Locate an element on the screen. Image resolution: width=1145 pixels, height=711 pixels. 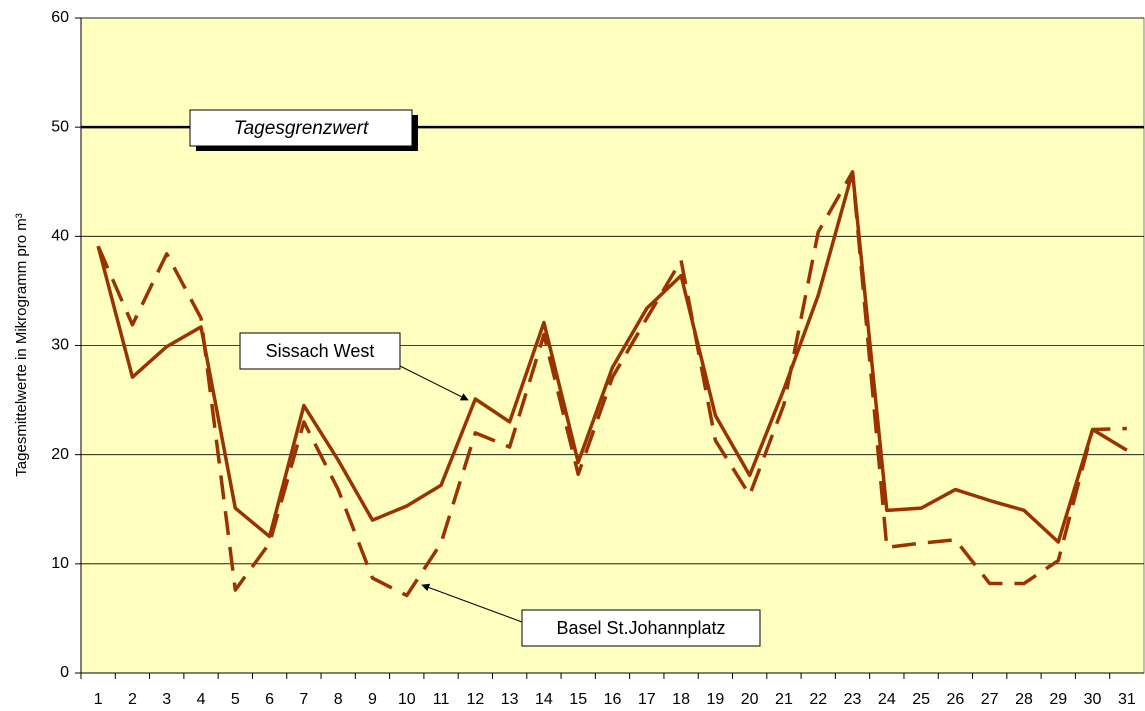
x-tick-label: 8 is located at coordinates (338, 699).